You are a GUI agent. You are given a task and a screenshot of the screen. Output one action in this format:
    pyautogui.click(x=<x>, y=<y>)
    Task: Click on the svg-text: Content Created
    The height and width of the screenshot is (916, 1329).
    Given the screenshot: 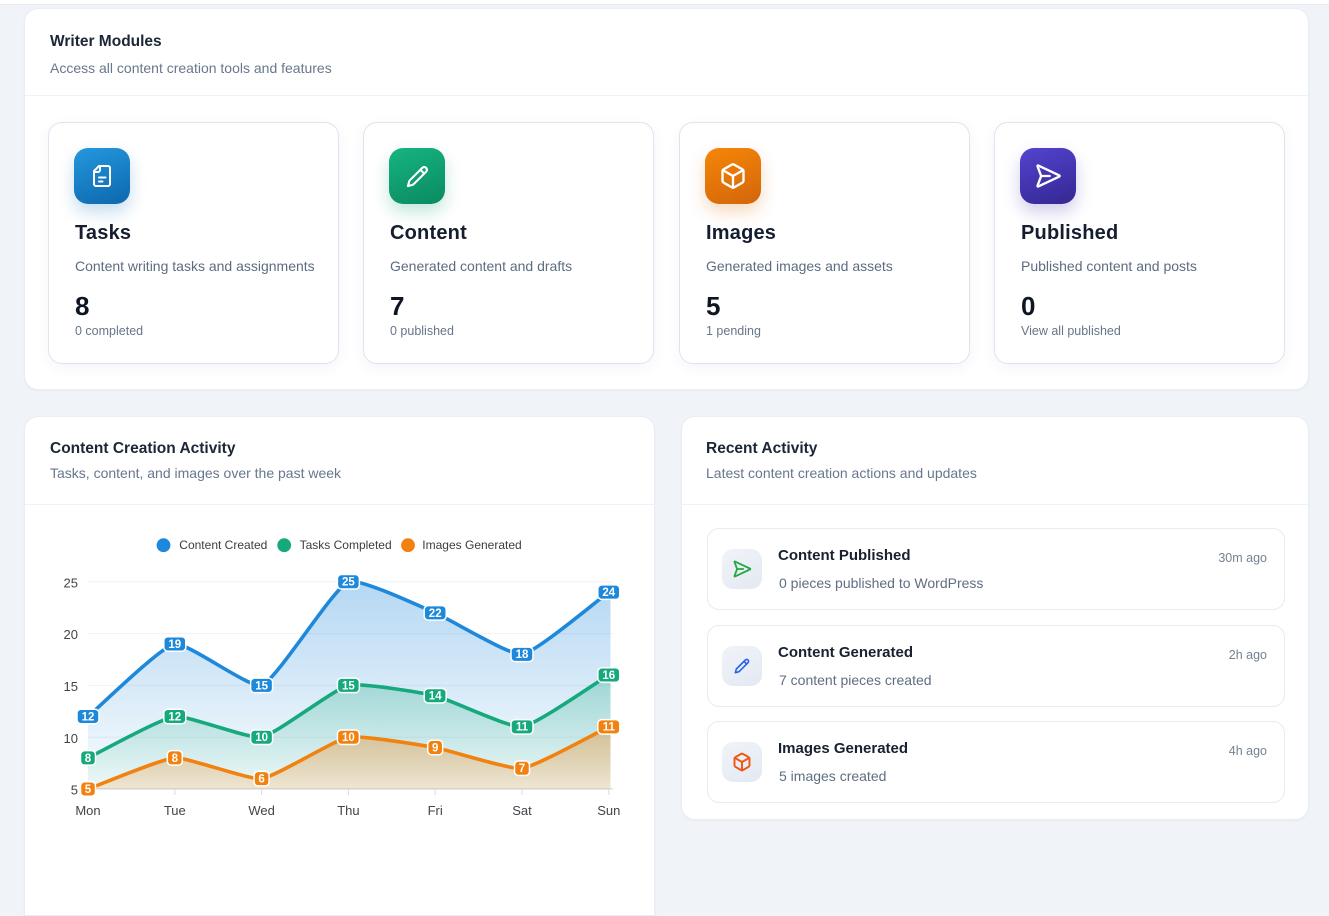 What is the action you would take?
    pyautogui.click(x=223, y=545)
    